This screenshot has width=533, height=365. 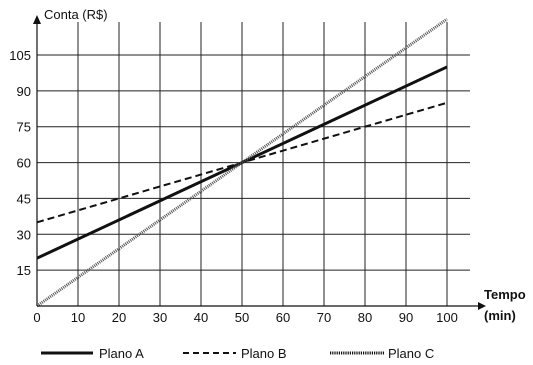 What do you see at coordinates (235, 353) in the screenshot?
I see `legend-item-plano-b: Plano B` at bounding box center [235, 353].